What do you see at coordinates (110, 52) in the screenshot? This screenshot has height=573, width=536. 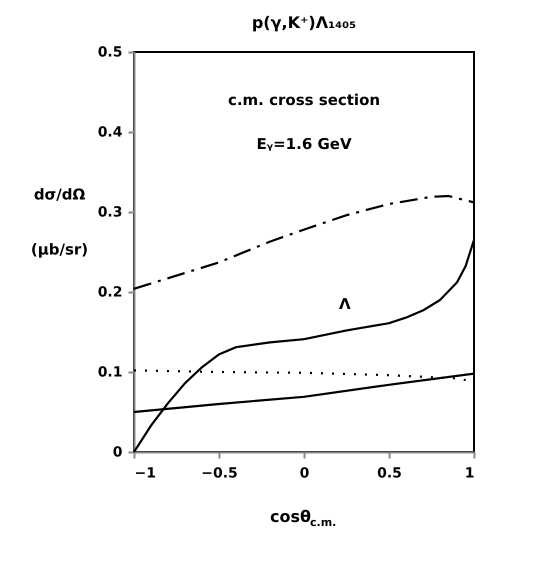 I see `y-tick-label: 0.5` at bounding box center [110, 52].